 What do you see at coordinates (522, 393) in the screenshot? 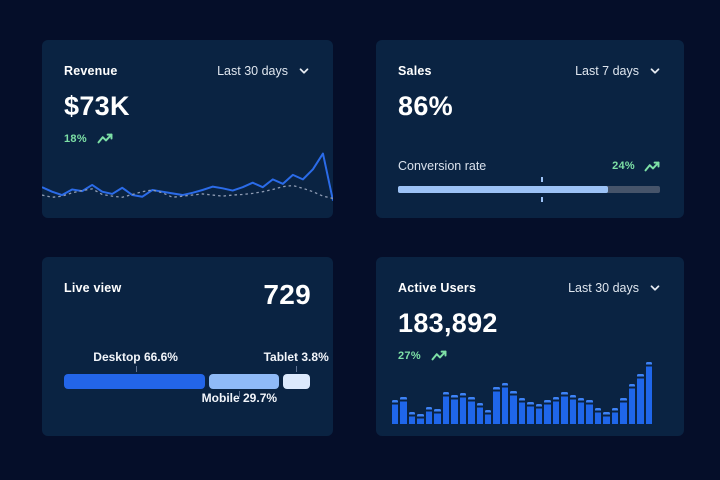
I see `active-users-bar-chart` at bounding box center [522, 393].